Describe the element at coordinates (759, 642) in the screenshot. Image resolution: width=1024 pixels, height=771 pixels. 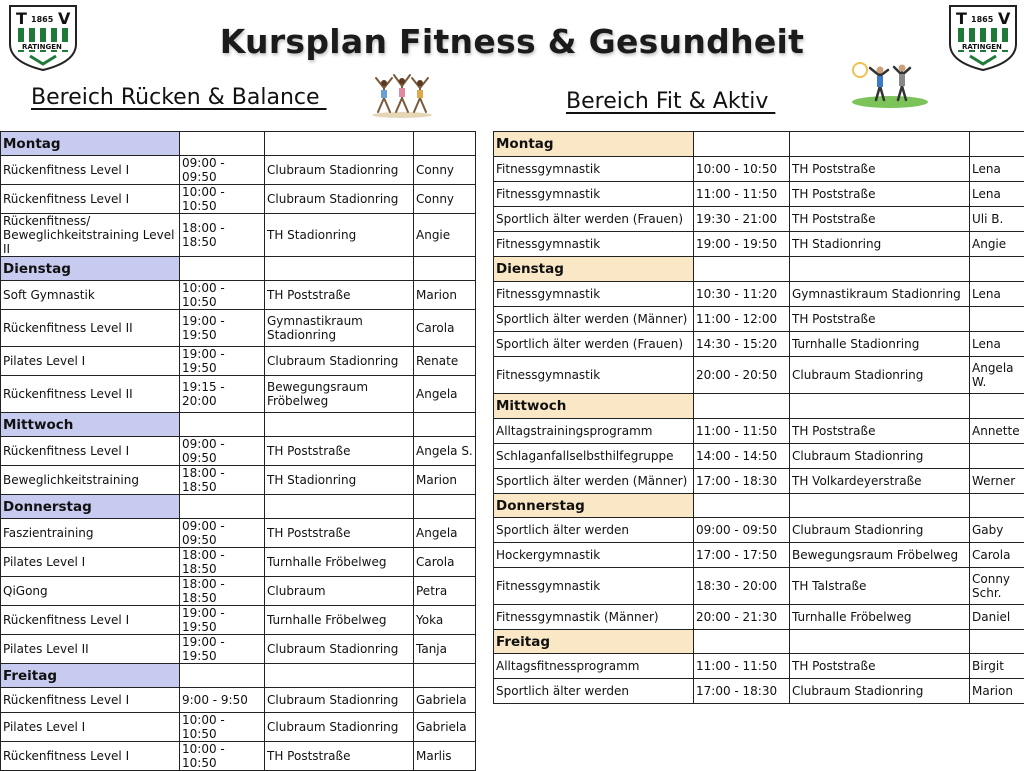
I see `day-row: Freitag` at that location.